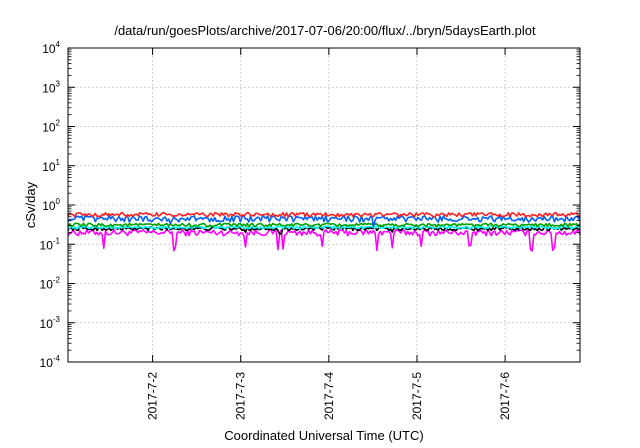  Describe the element at coordinates (50, 362) in the screenshot. I see `y-tick-label: 10⁻⁴` at that location.